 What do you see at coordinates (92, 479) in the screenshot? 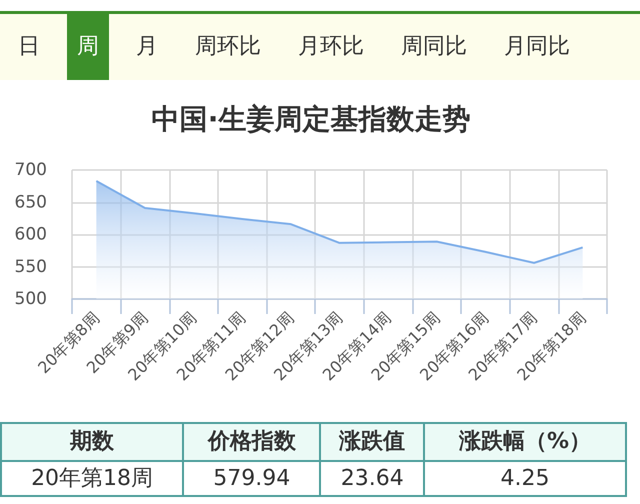
I see `text: 20年第18周` at bounding box center [92, 479].